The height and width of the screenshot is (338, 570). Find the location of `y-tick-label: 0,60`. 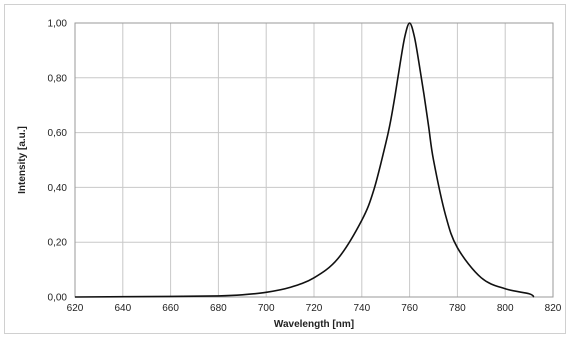

y-tick-label: 0,60 is located at coordinates (58, 133).